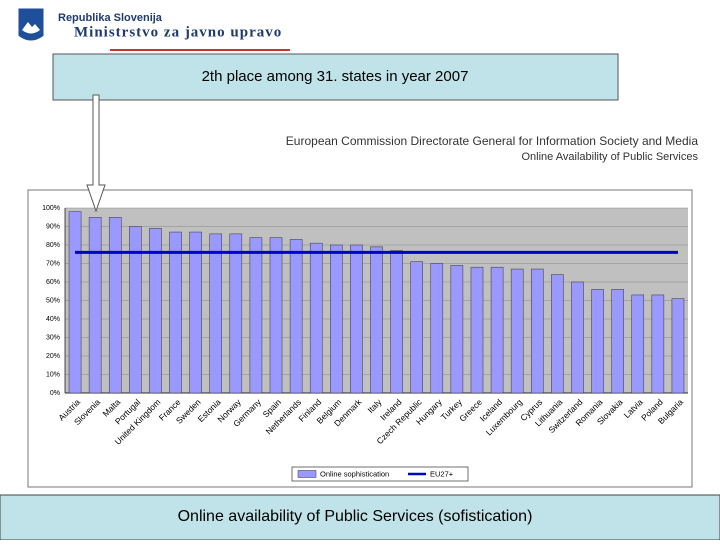  I want to click on y-tick-label: 80%, so click(53, 245).